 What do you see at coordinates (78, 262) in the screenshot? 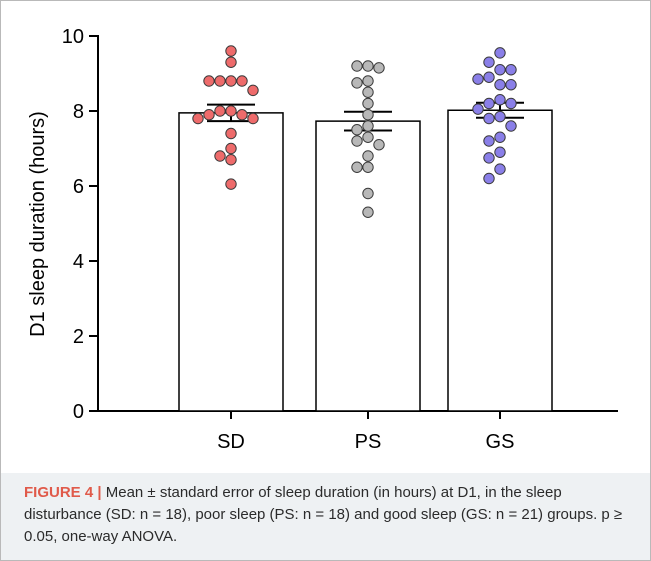
I see `y-tick-label: 4` at bounding box center [78, 262].